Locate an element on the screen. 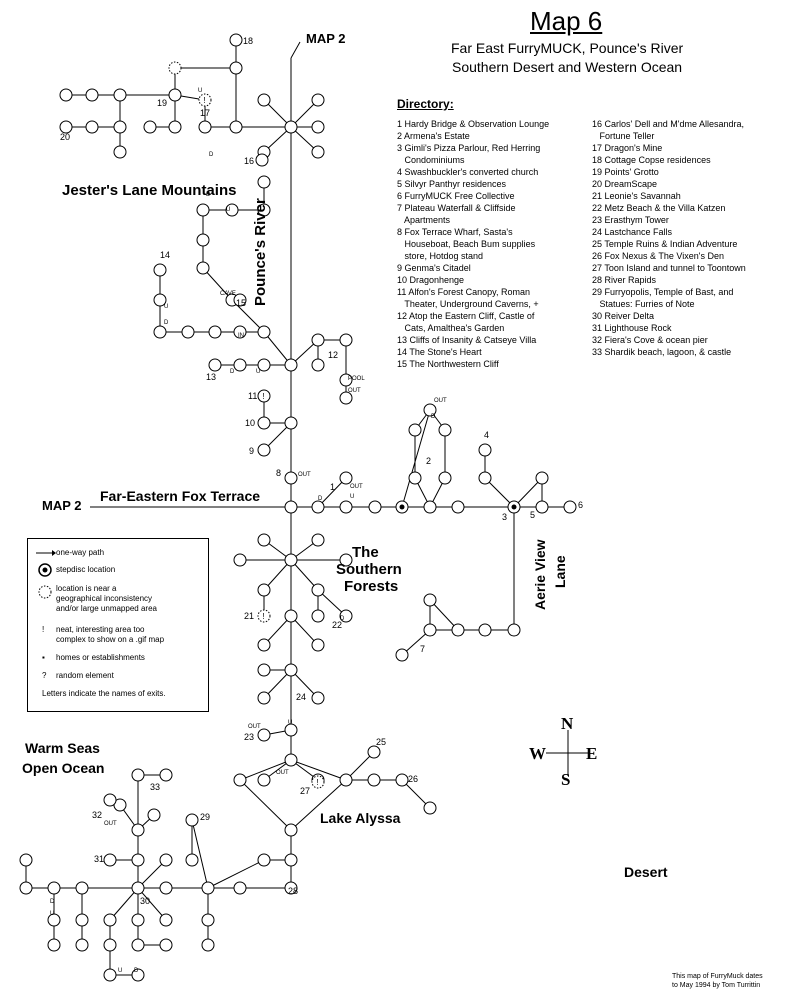  map2-link-west: MAP 2 is located at coordinates (62, 505).